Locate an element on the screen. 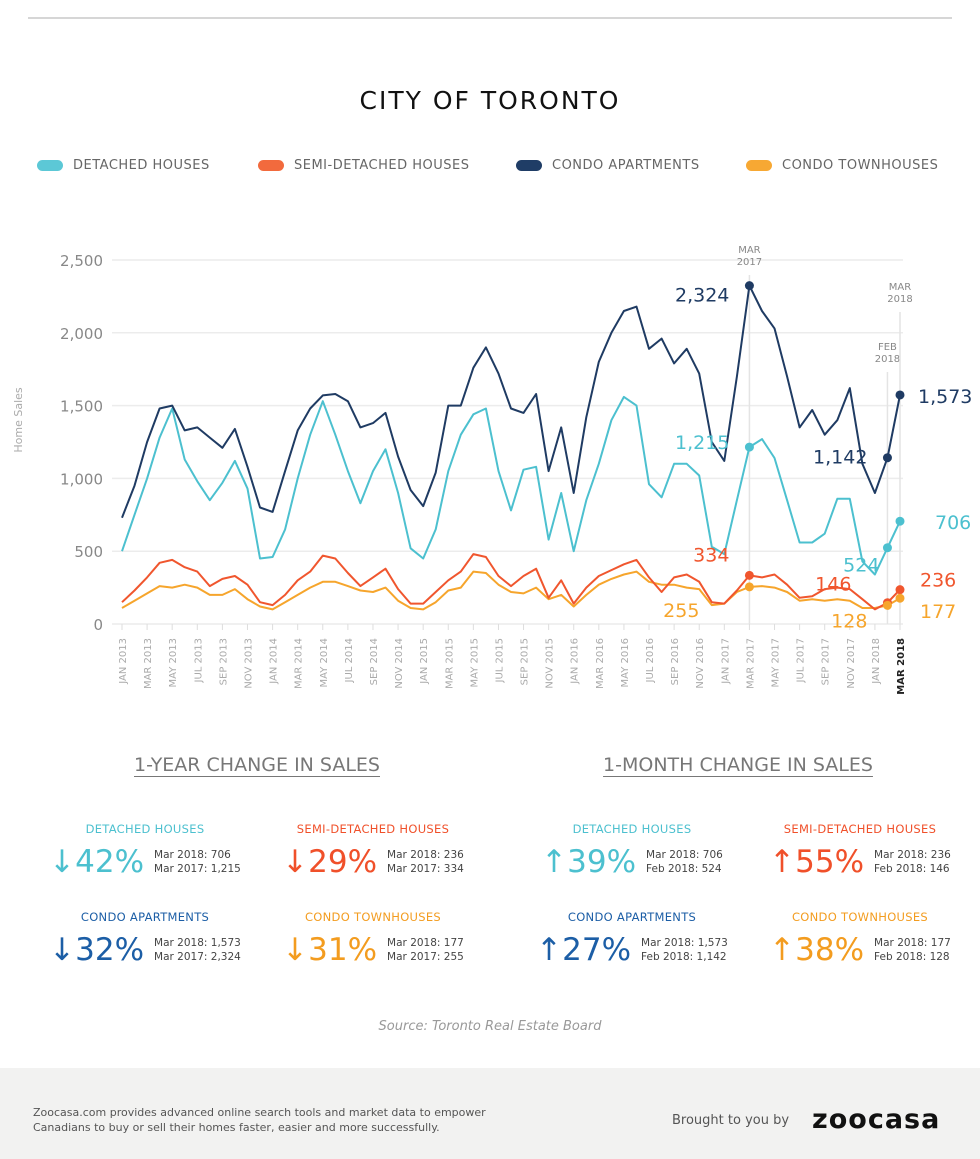 The image size is (980, 1159). series-line-condo-townhouses is located at coordinates (511, 590).